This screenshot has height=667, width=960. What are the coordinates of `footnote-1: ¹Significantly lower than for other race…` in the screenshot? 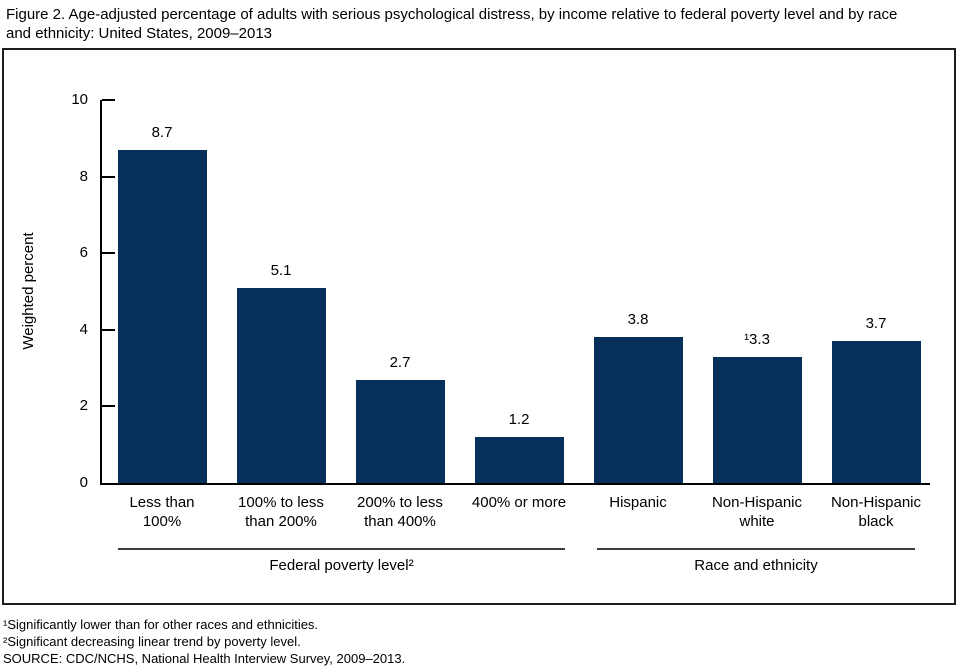 It's located at (161, 624).